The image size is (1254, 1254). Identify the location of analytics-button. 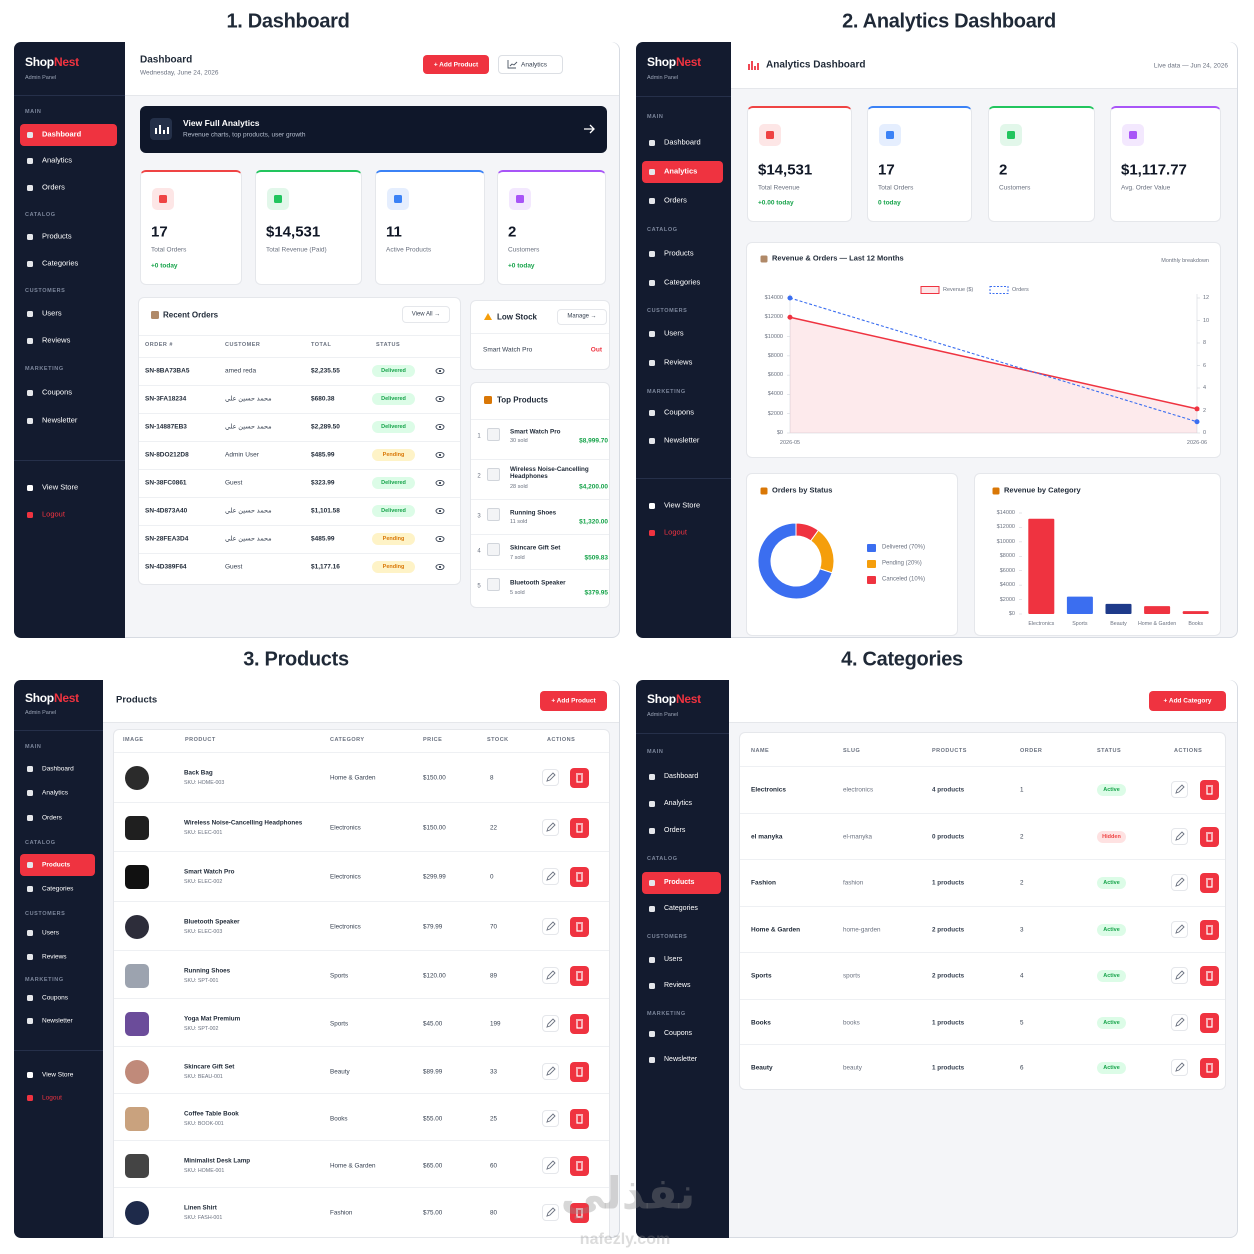
(530, 64).